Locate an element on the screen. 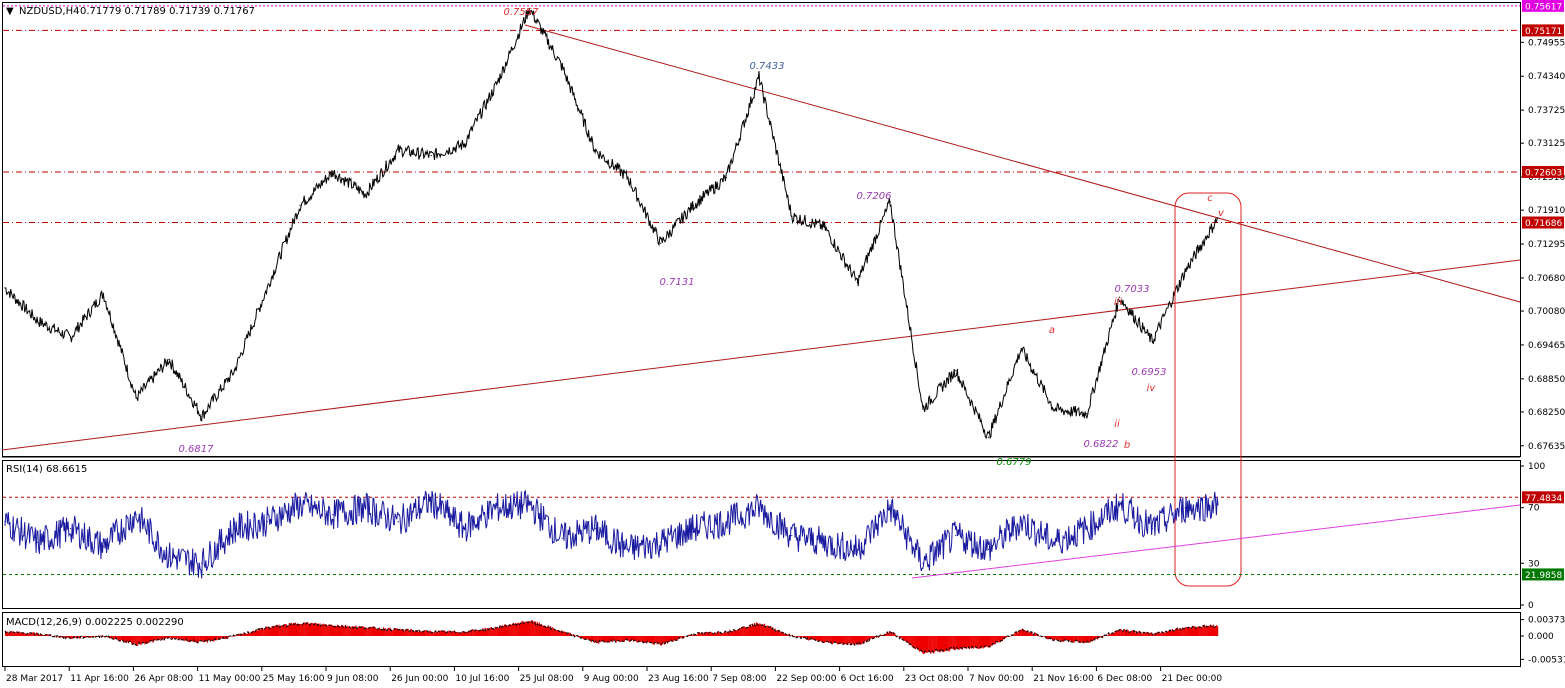 The width and height of the screenshot is (1565, 688). time-tick-label: 9 Aug 00:00 is located at coordinates (611, 679).